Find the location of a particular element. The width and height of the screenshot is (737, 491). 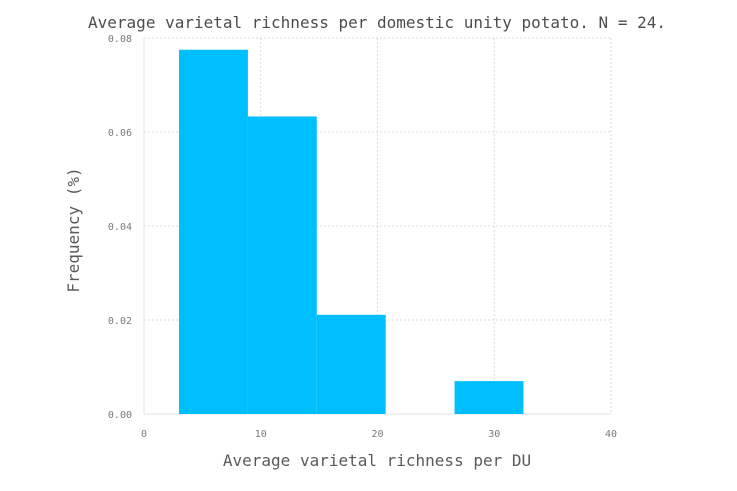

y-tick-label: 0.04 is located at coordinates (120, 227).